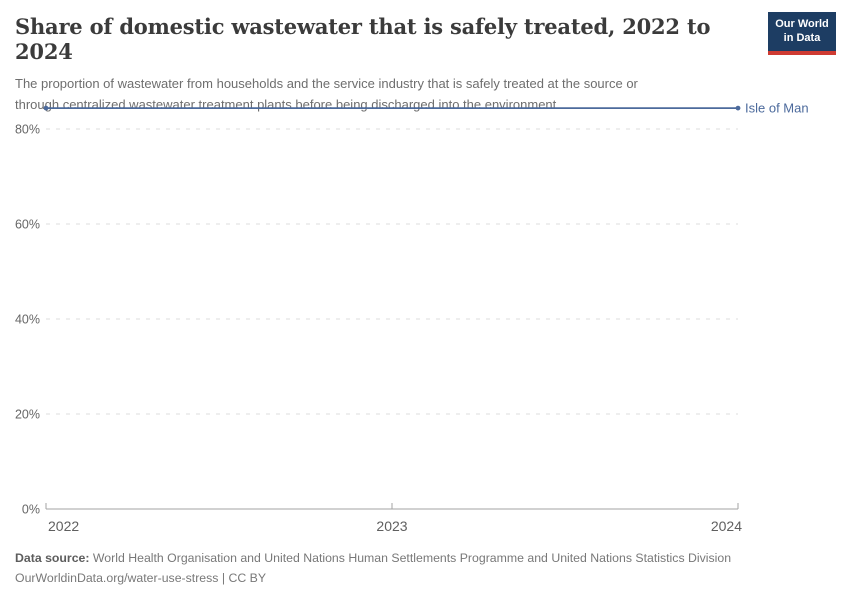  What do you see at coordinates (27, 320) in the screenshot?
I see `y-axis-tick-label: 40%` at bounding box center [27, 320].